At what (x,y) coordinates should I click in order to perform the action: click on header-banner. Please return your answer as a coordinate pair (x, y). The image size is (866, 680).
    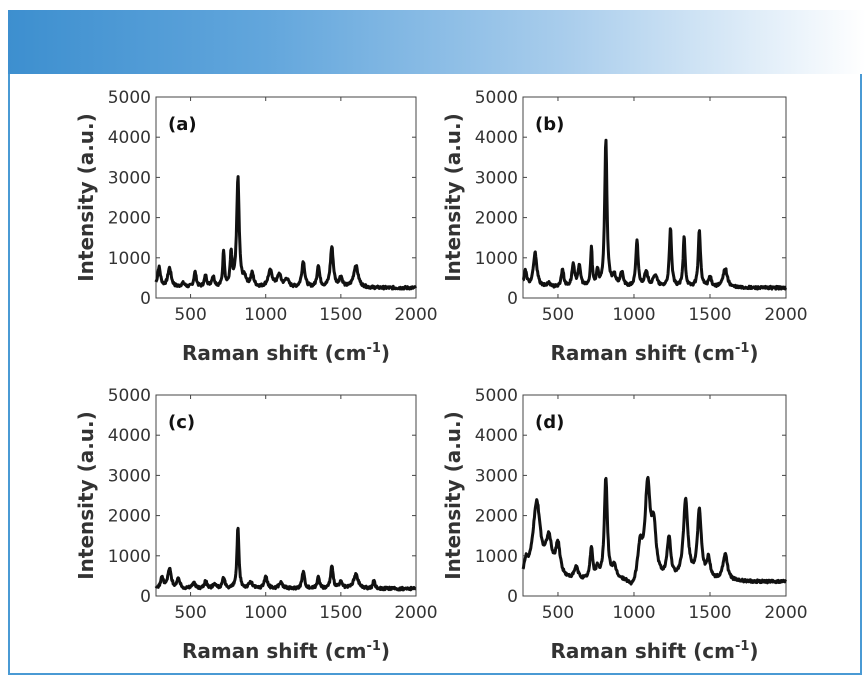
    Looking at the image, I should click on (437, 42).